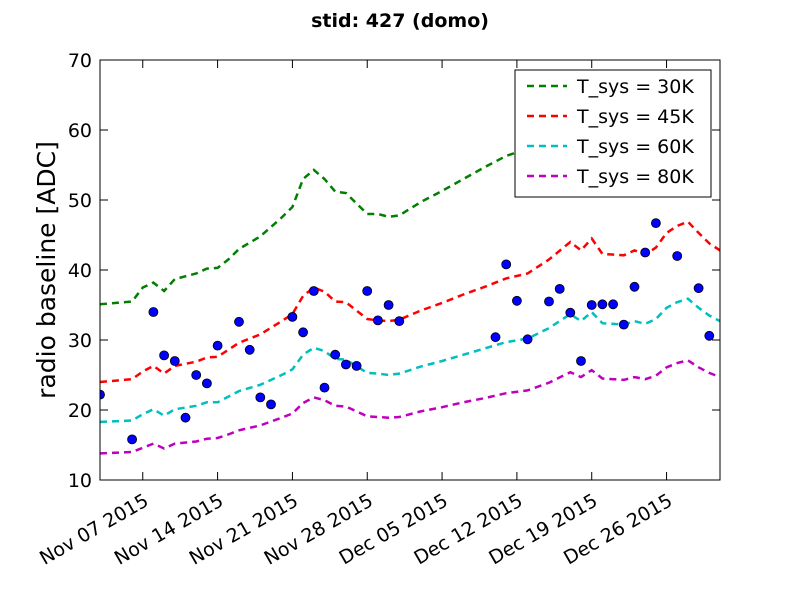  What do you see at coordinates (635, 117) in the screenshot?
I see `legend-label: T_sys = 45K` at bounding box center [635, 117].